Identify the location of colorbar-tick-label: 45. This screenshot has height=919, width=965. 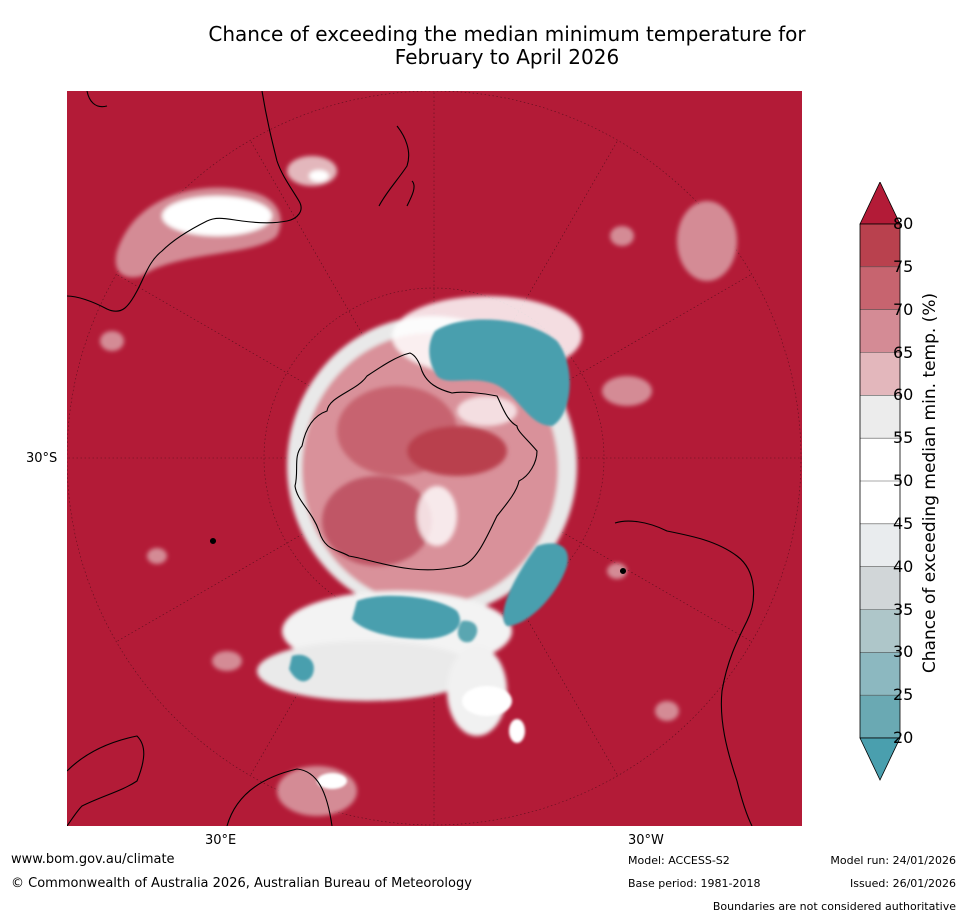
(903, 523).